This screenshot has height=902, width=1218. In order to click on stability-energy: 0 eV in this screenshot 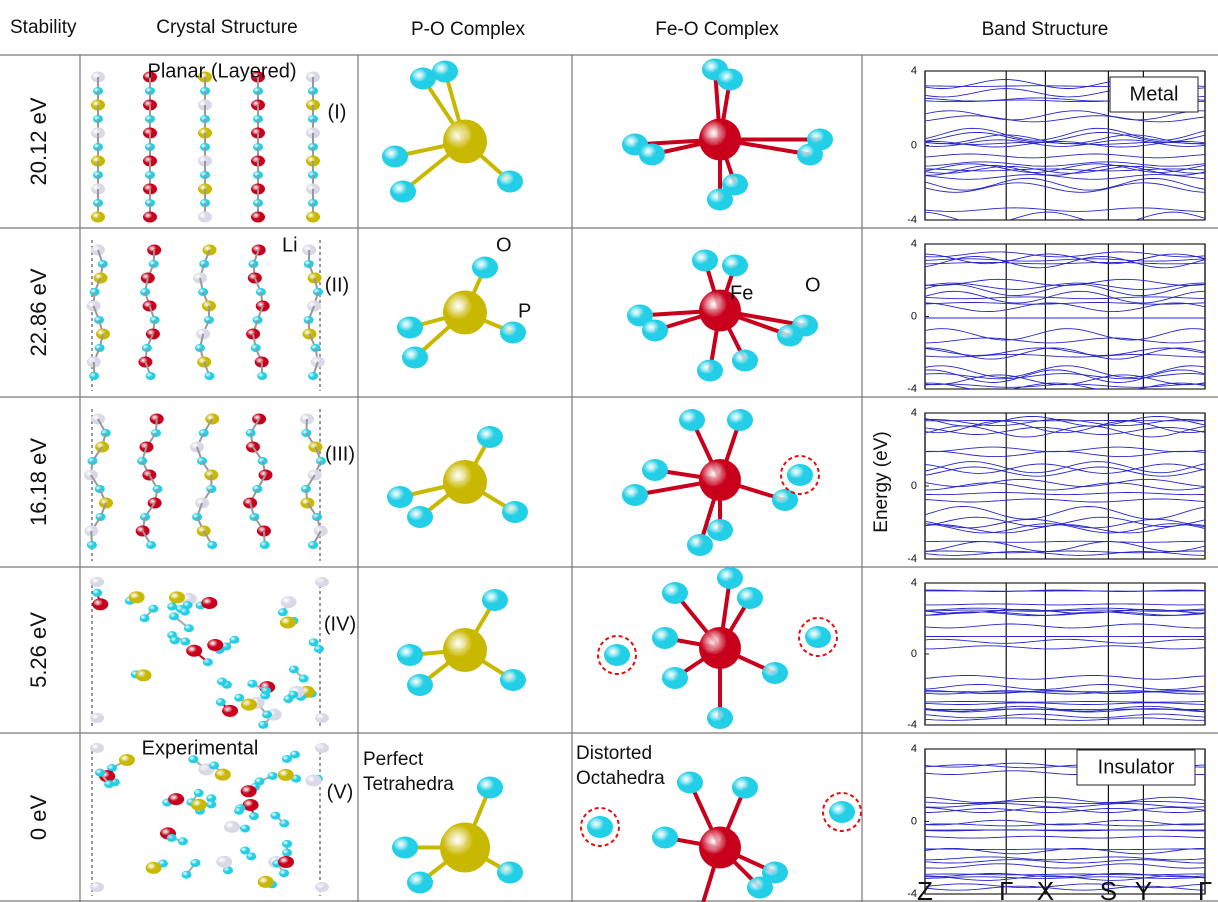, I will do `click(38, 818)`.